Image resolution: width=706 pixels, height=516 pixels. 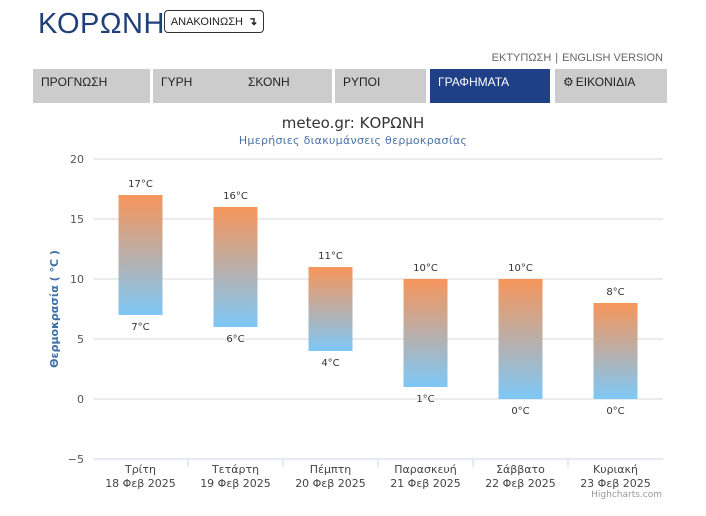 I want to click on x-tick-day: Παρασκευή, so click(x=425, y=469).